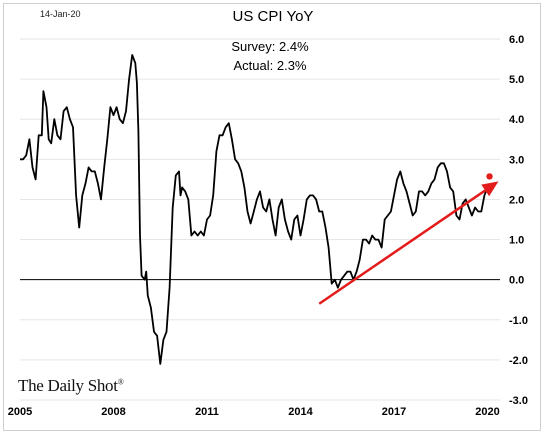 The image size is (546, 435). Describe the element at coordinates (487, 412) in the screenshot. I see `x-tick-label: 2020` at that location.